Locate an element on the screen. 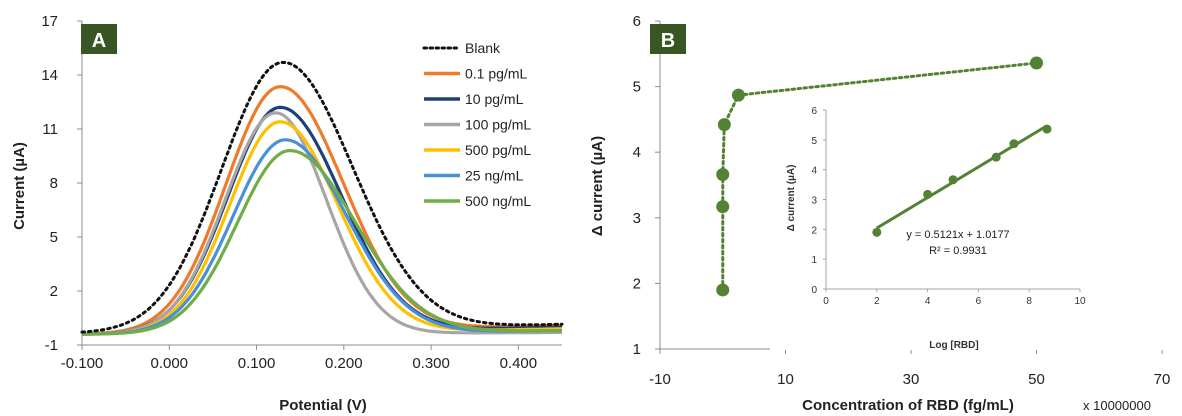 The height and width of the screenshot is (416, 1182). panel-a-legend-label: Blank is located at coordinates (483, 48).